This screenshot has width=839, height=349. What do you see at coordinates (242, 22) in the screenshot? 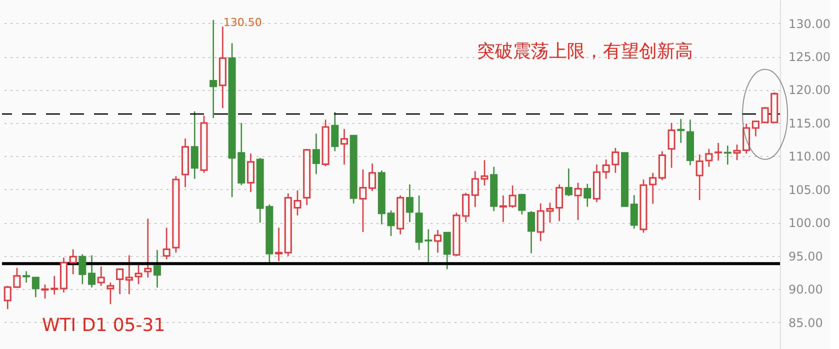
I see `annotation: 130.50` at bounding box center [242, 22].